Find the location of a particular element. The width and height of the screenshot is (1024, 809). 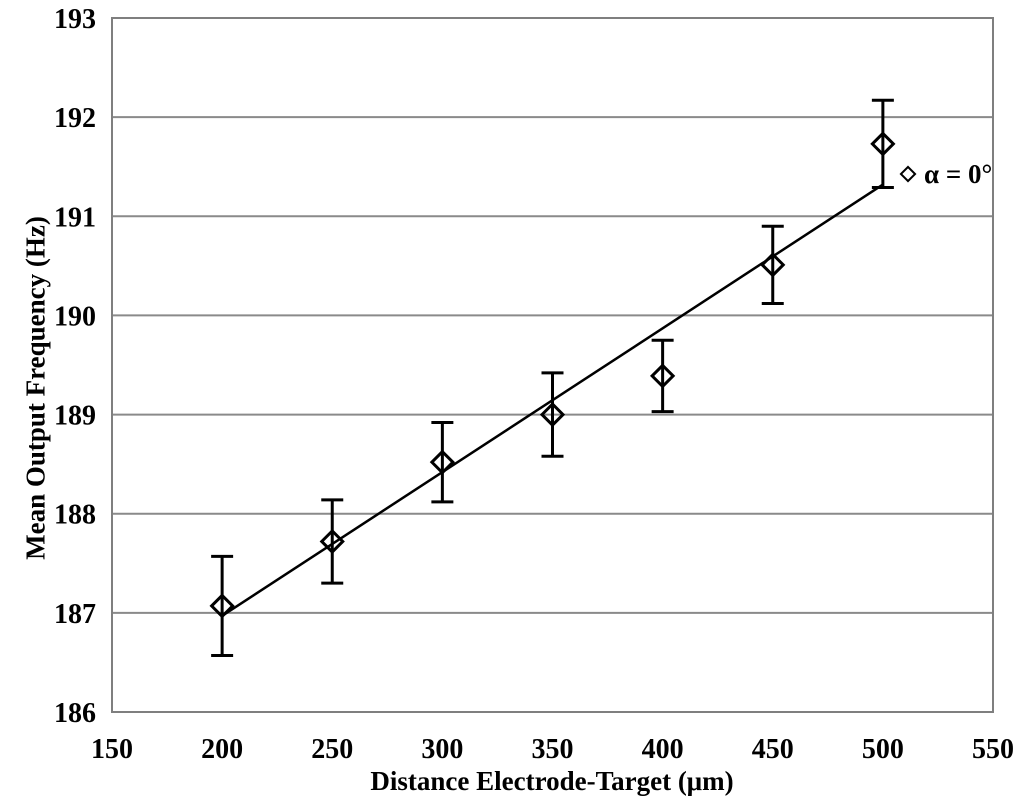

x-tick-label: 400 is located at coordinates (663, 749).